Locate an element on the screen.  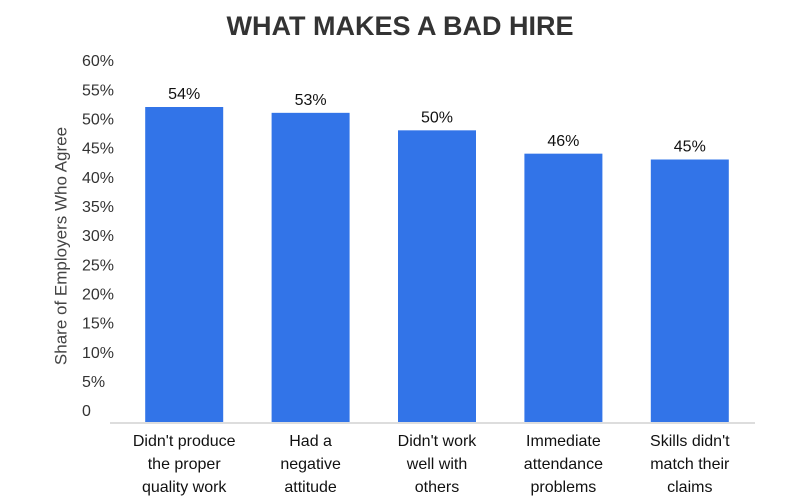
y-tick-label: 5% is located at coordinates (93, 382).